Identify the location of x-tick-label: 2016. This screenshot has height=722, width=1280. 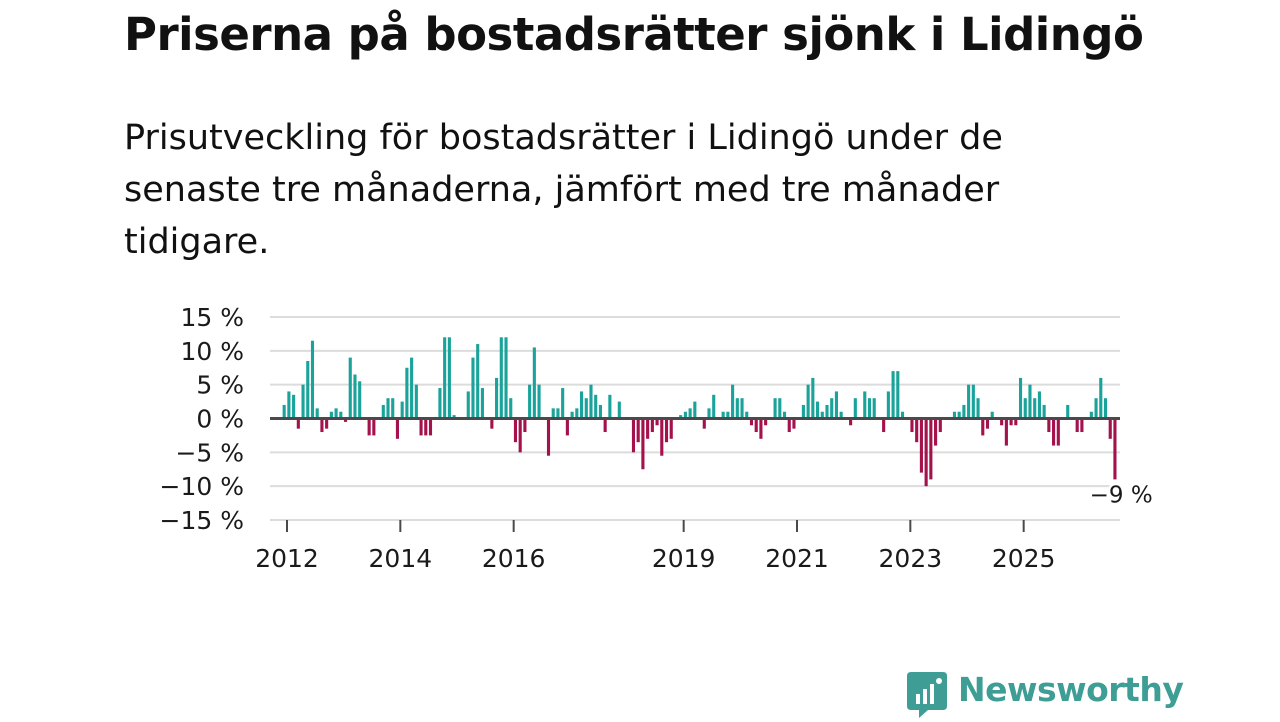
(514, 558).